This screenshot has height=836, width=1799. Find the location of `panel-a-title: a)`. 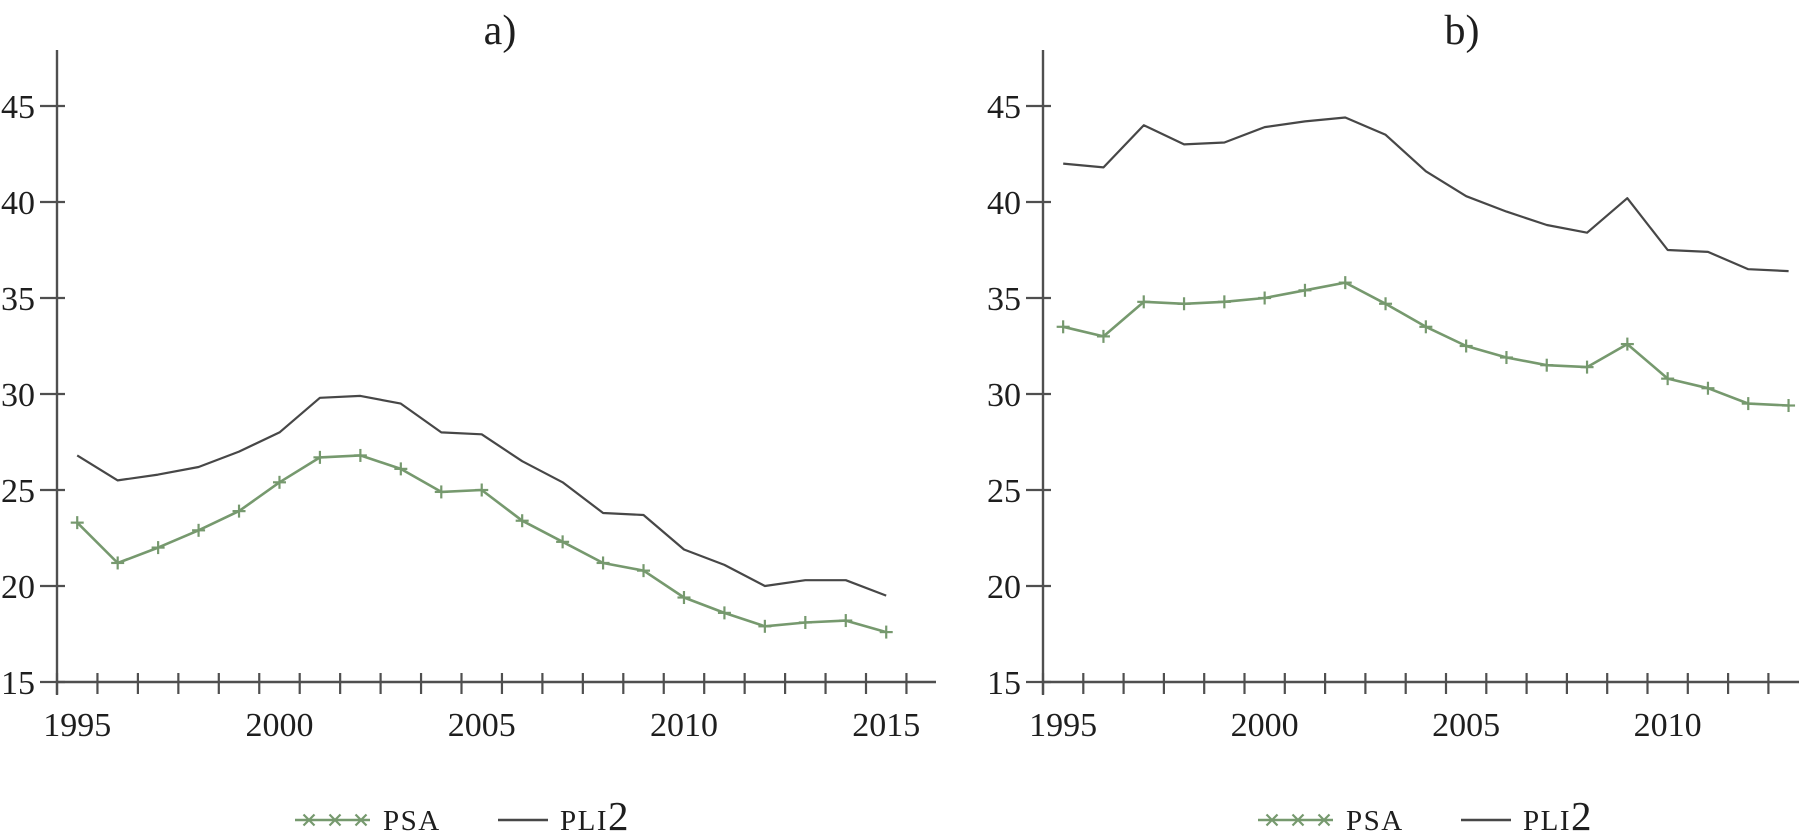

panel-a-title: a) is located at coordinates (500, 31).